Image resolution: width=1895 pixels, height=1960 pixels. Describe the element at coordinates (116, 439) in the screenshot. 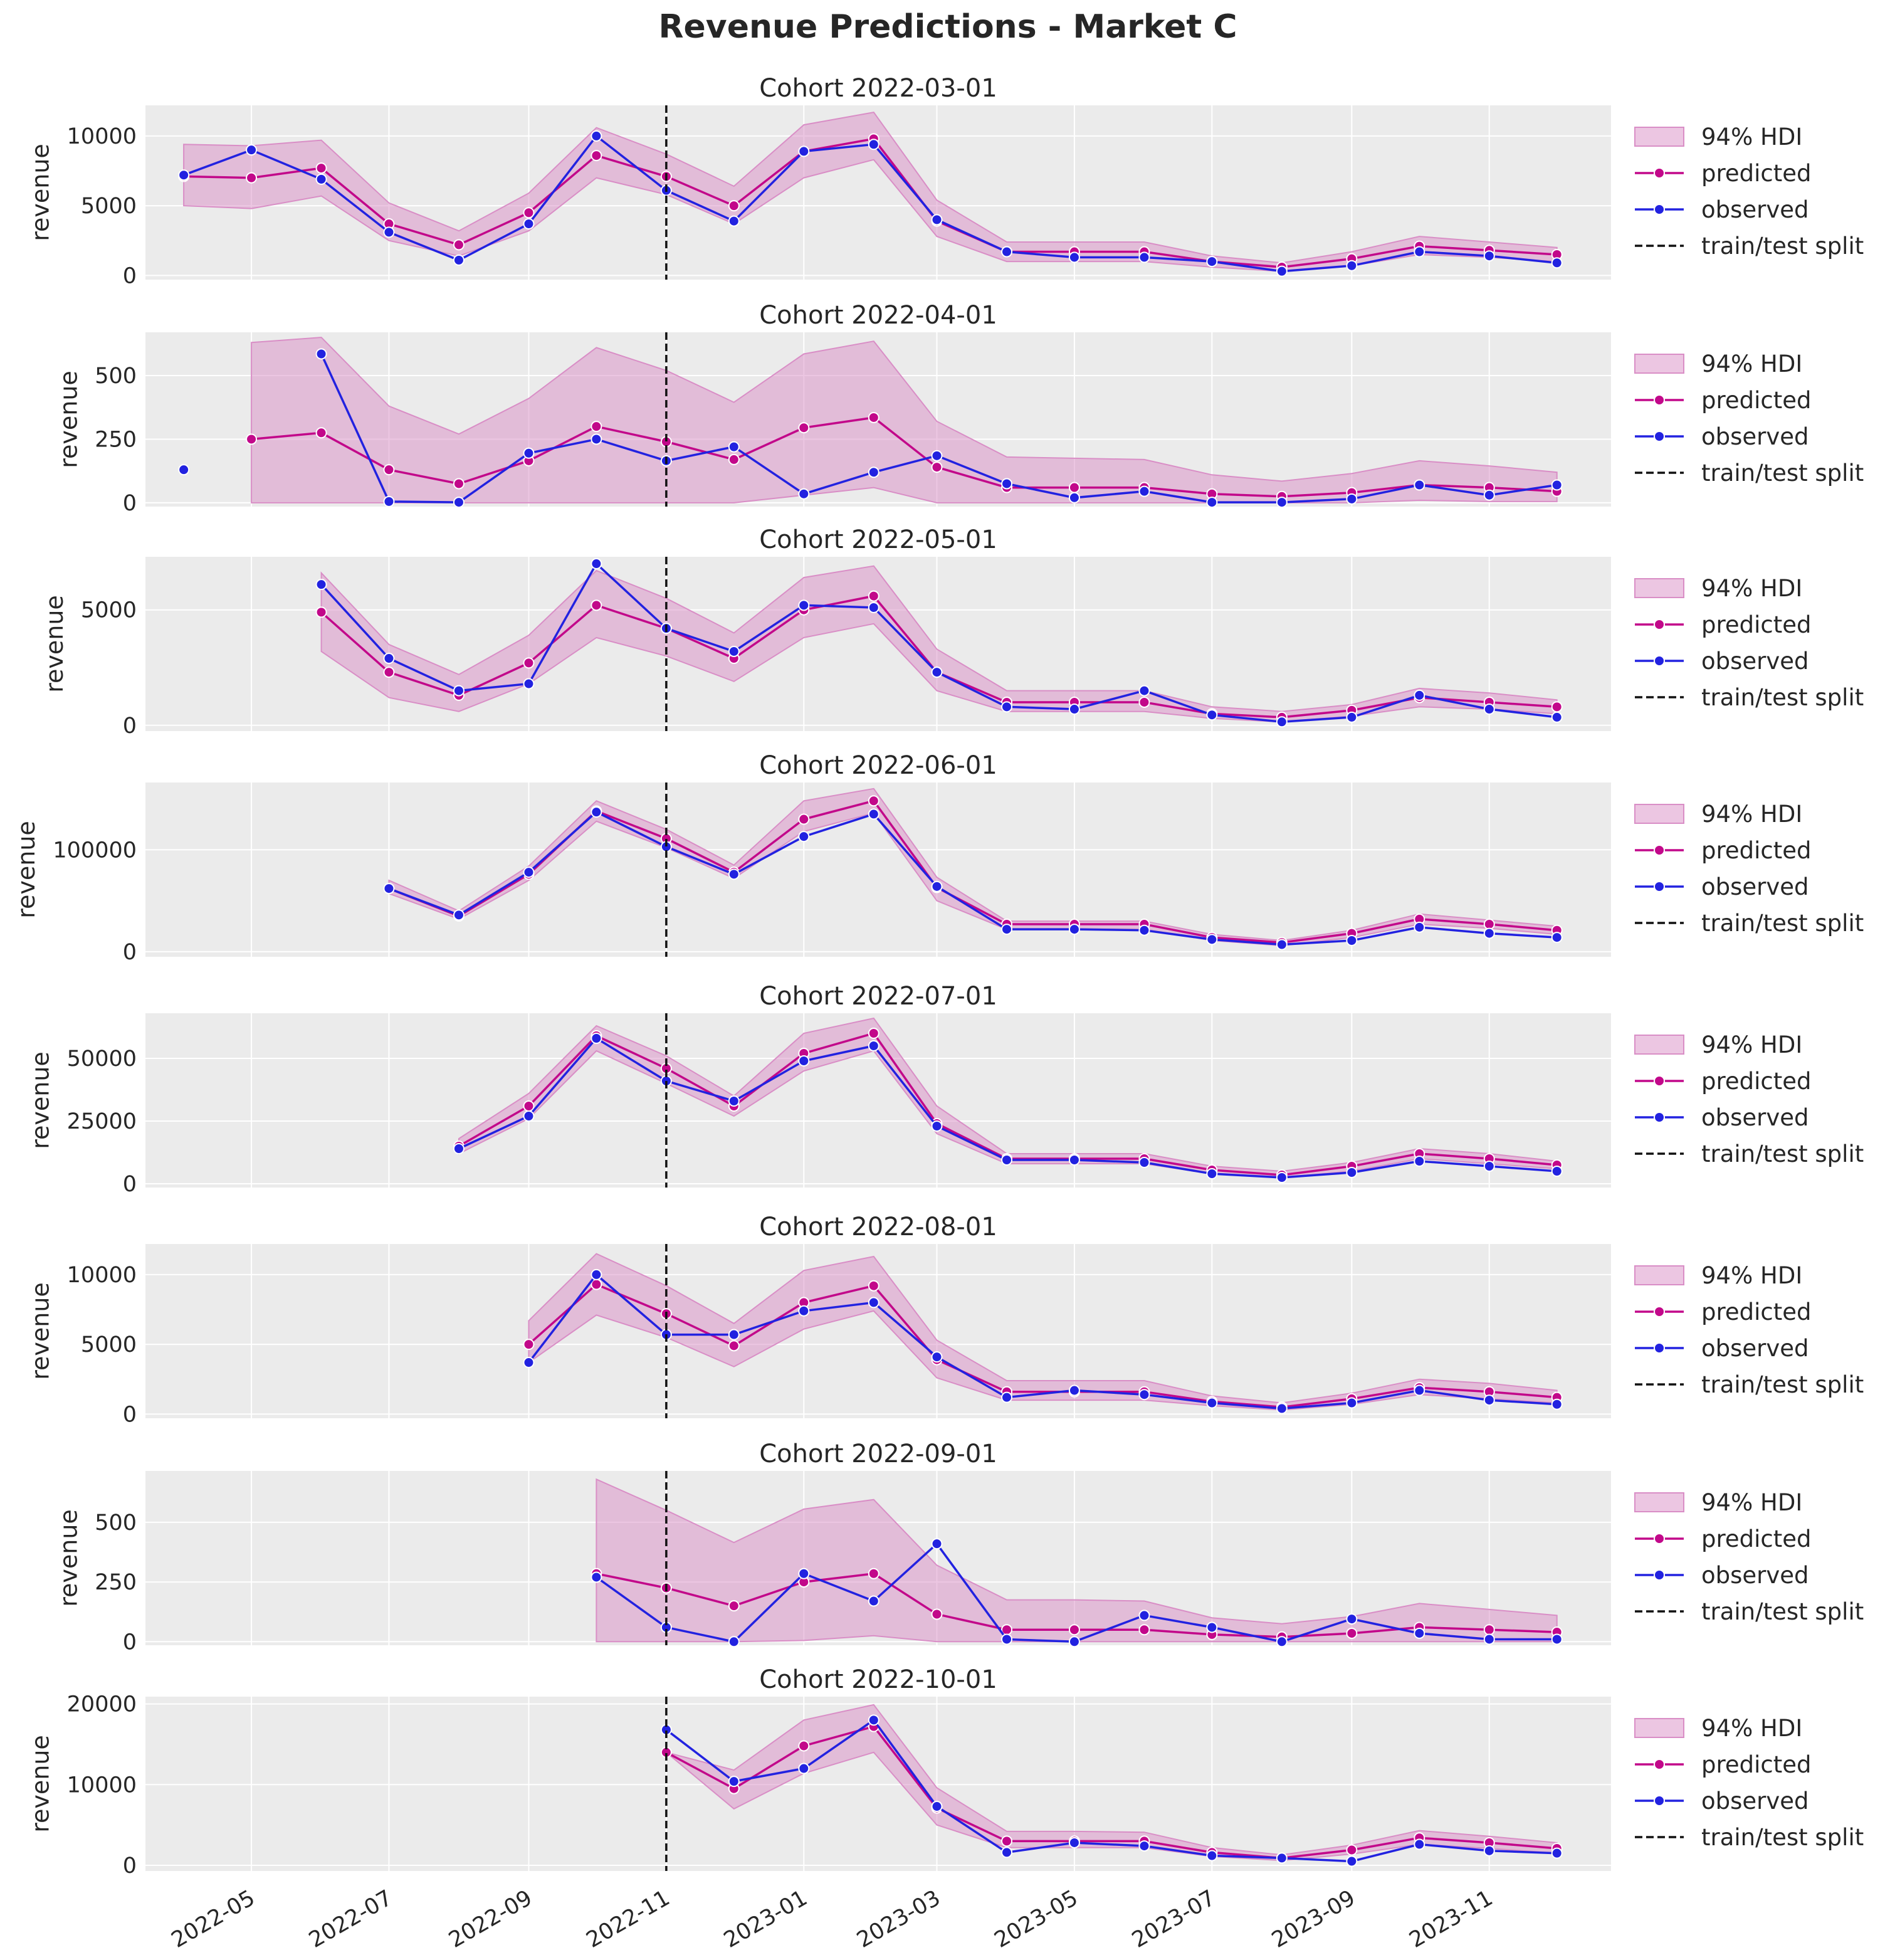

I see `y-tick-label: 250` at that location.